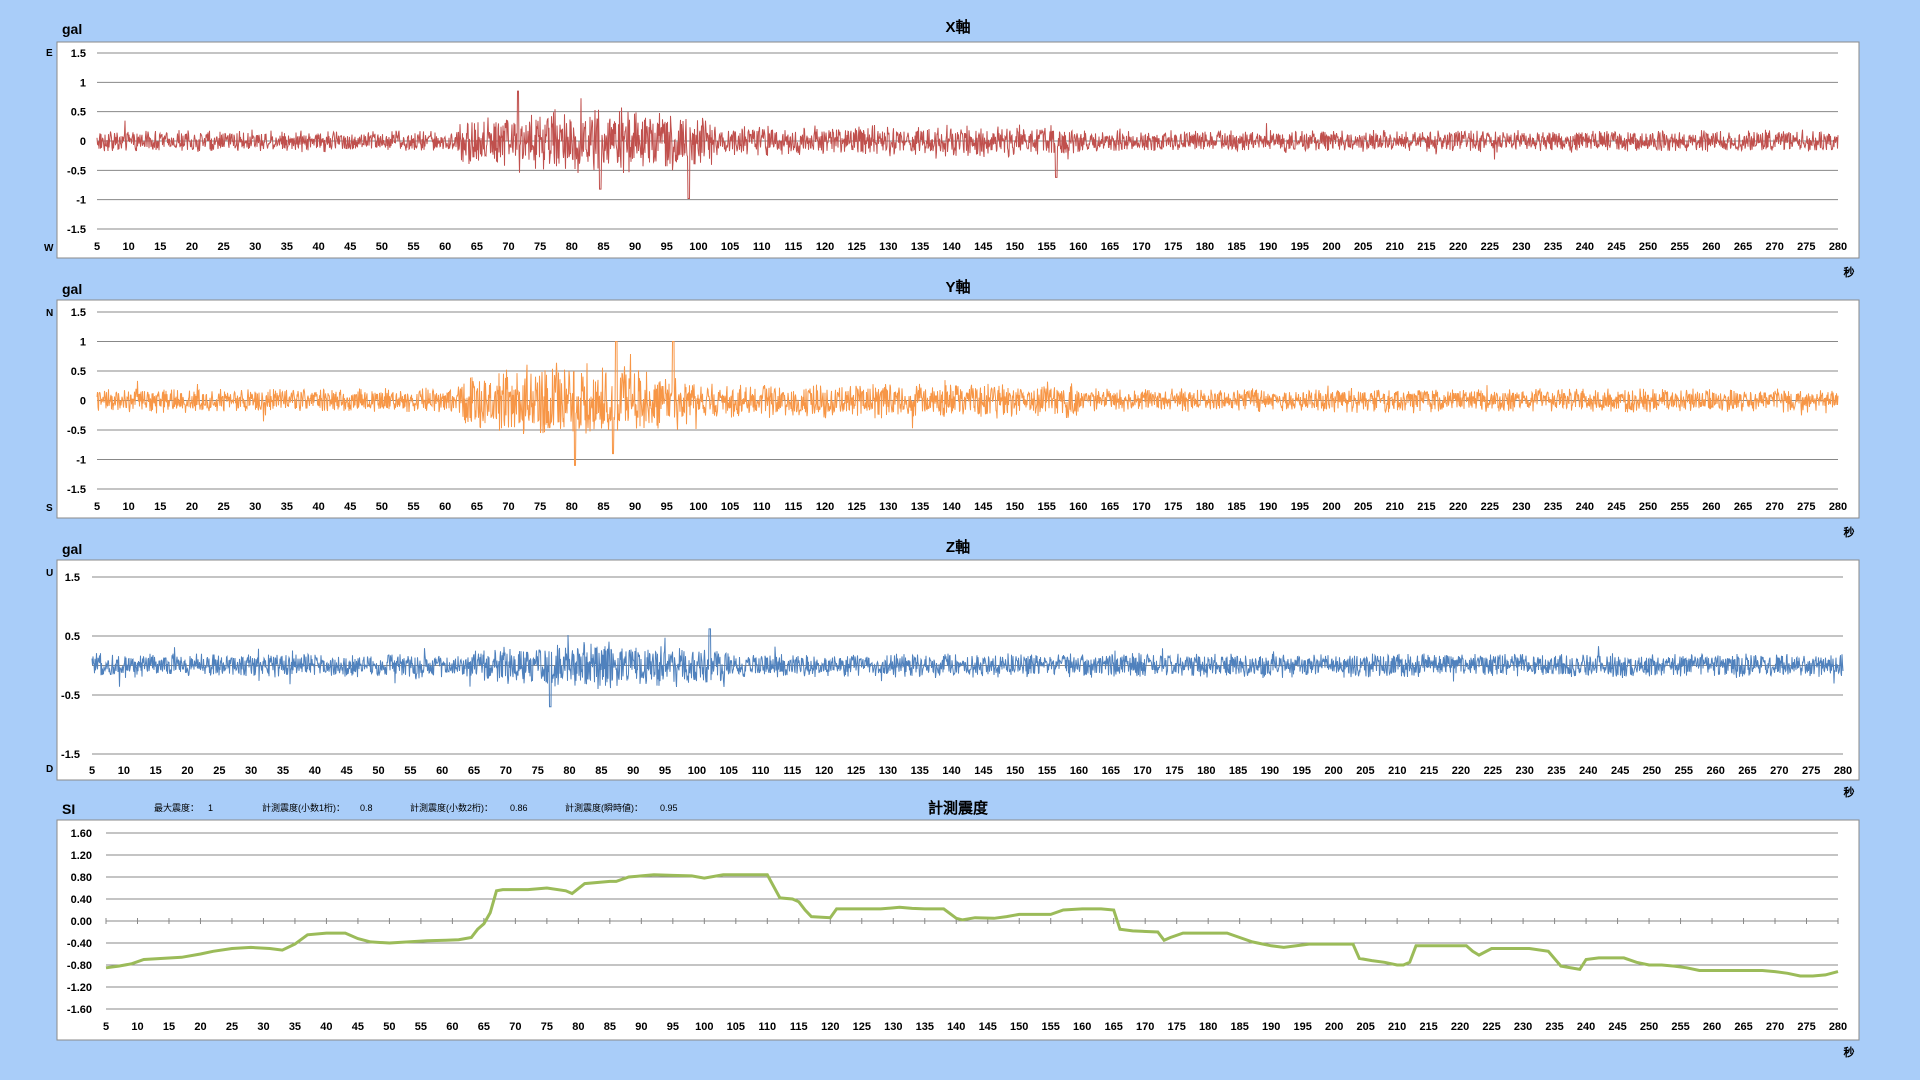 The image size is (1920, 1080). Describe the element at coordinates (515, 1027) in the screenshot. I see `x-tick-label: 70` at that location.